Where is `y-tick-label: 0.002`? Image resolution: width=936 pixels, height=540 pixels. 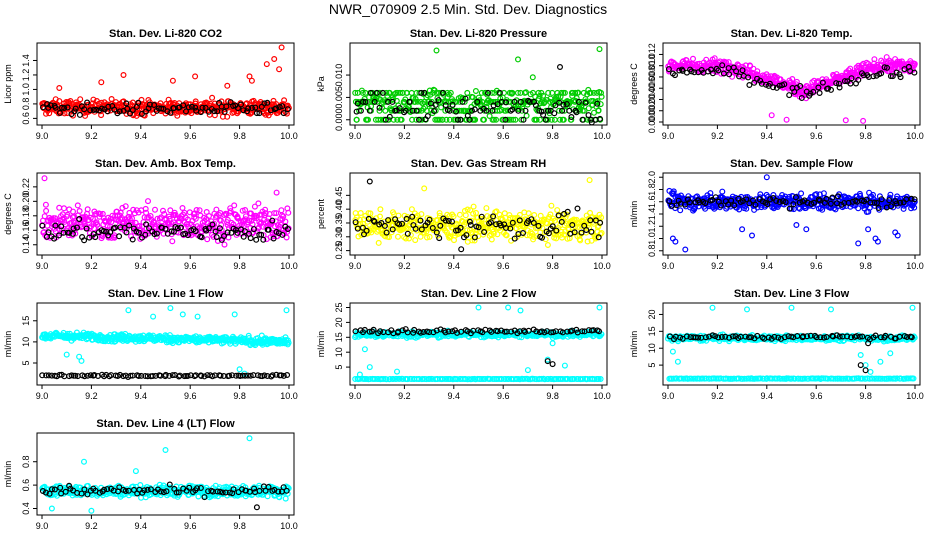
y-tick-label: 0.002 is located at coordinates (652, 110).